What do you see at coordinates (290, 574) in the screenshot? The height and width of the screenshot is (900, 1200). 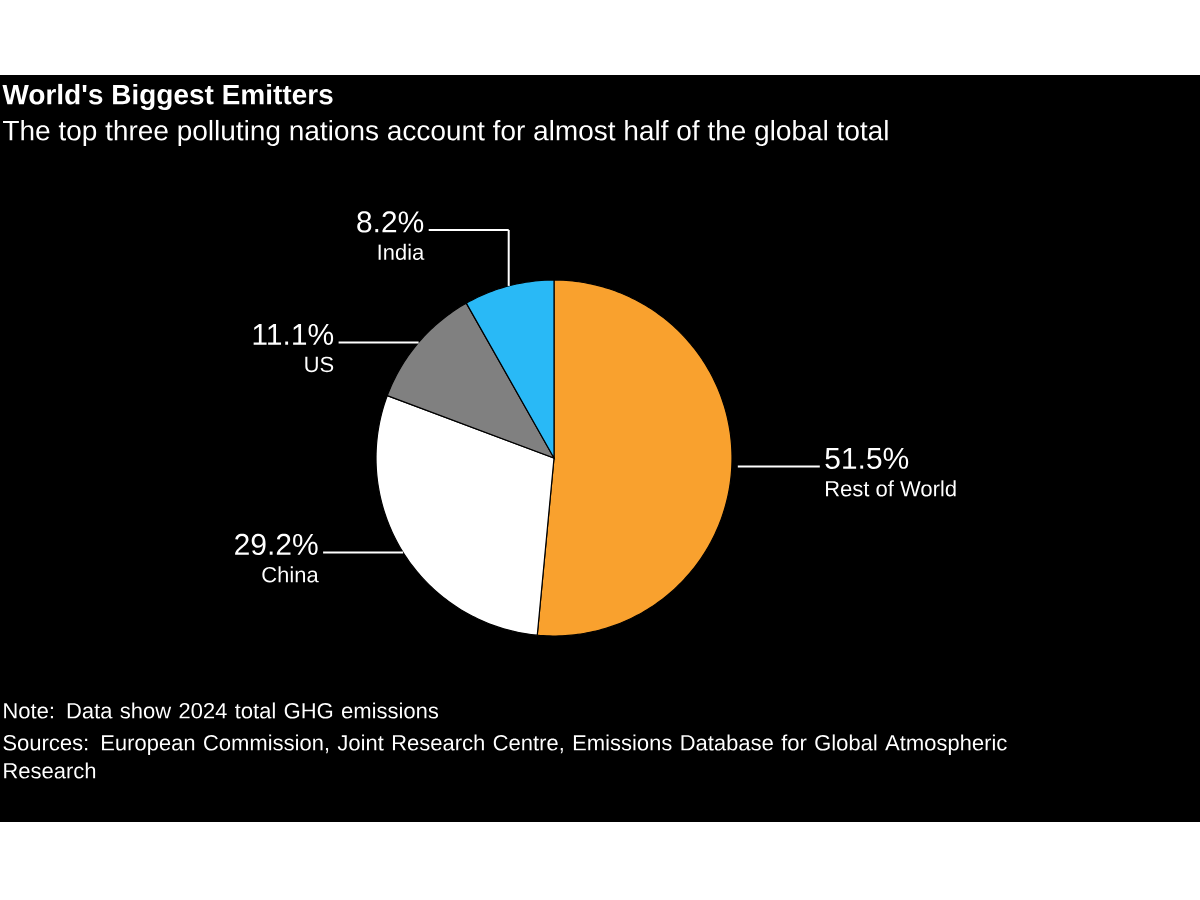 I see `slice-label: China` at bounding box center [290, 574].